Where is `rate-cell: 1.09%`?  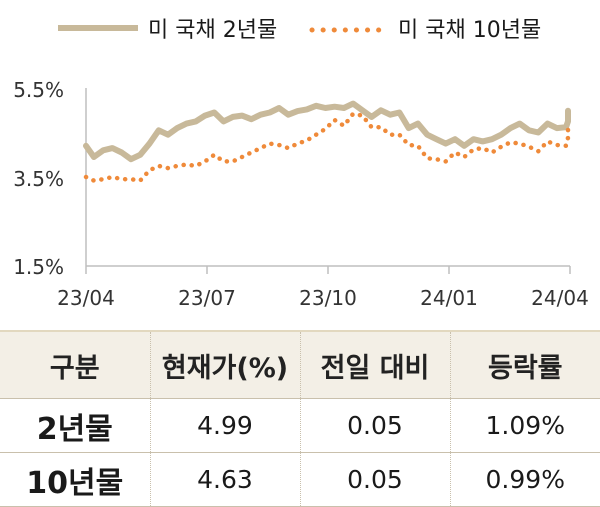
rate-cell: 1.09% is located at coordinates (524, 425).